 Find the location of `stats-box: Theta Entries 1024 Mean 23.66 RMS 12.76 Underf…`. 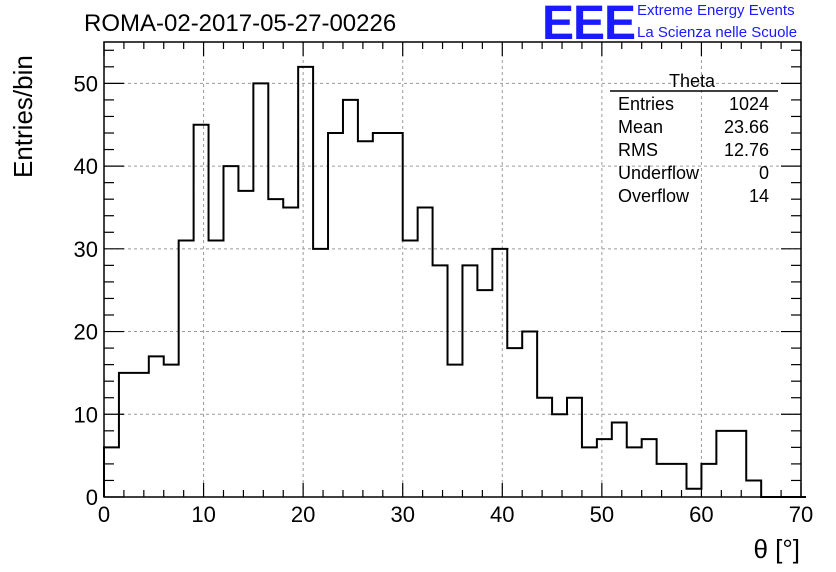

stats-box: Theta Entries 1024 Mean 23.66 RMS 12.76 Underf… is located at coordinates (694, 138).